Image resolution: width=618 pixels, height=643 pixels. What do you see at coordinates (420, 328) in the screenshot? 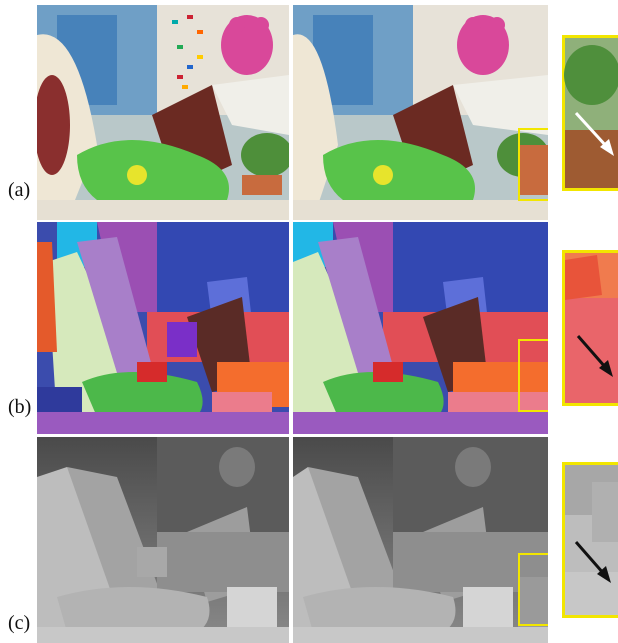
I see `segmentation-panel-right` at bounding box center [420, 328].